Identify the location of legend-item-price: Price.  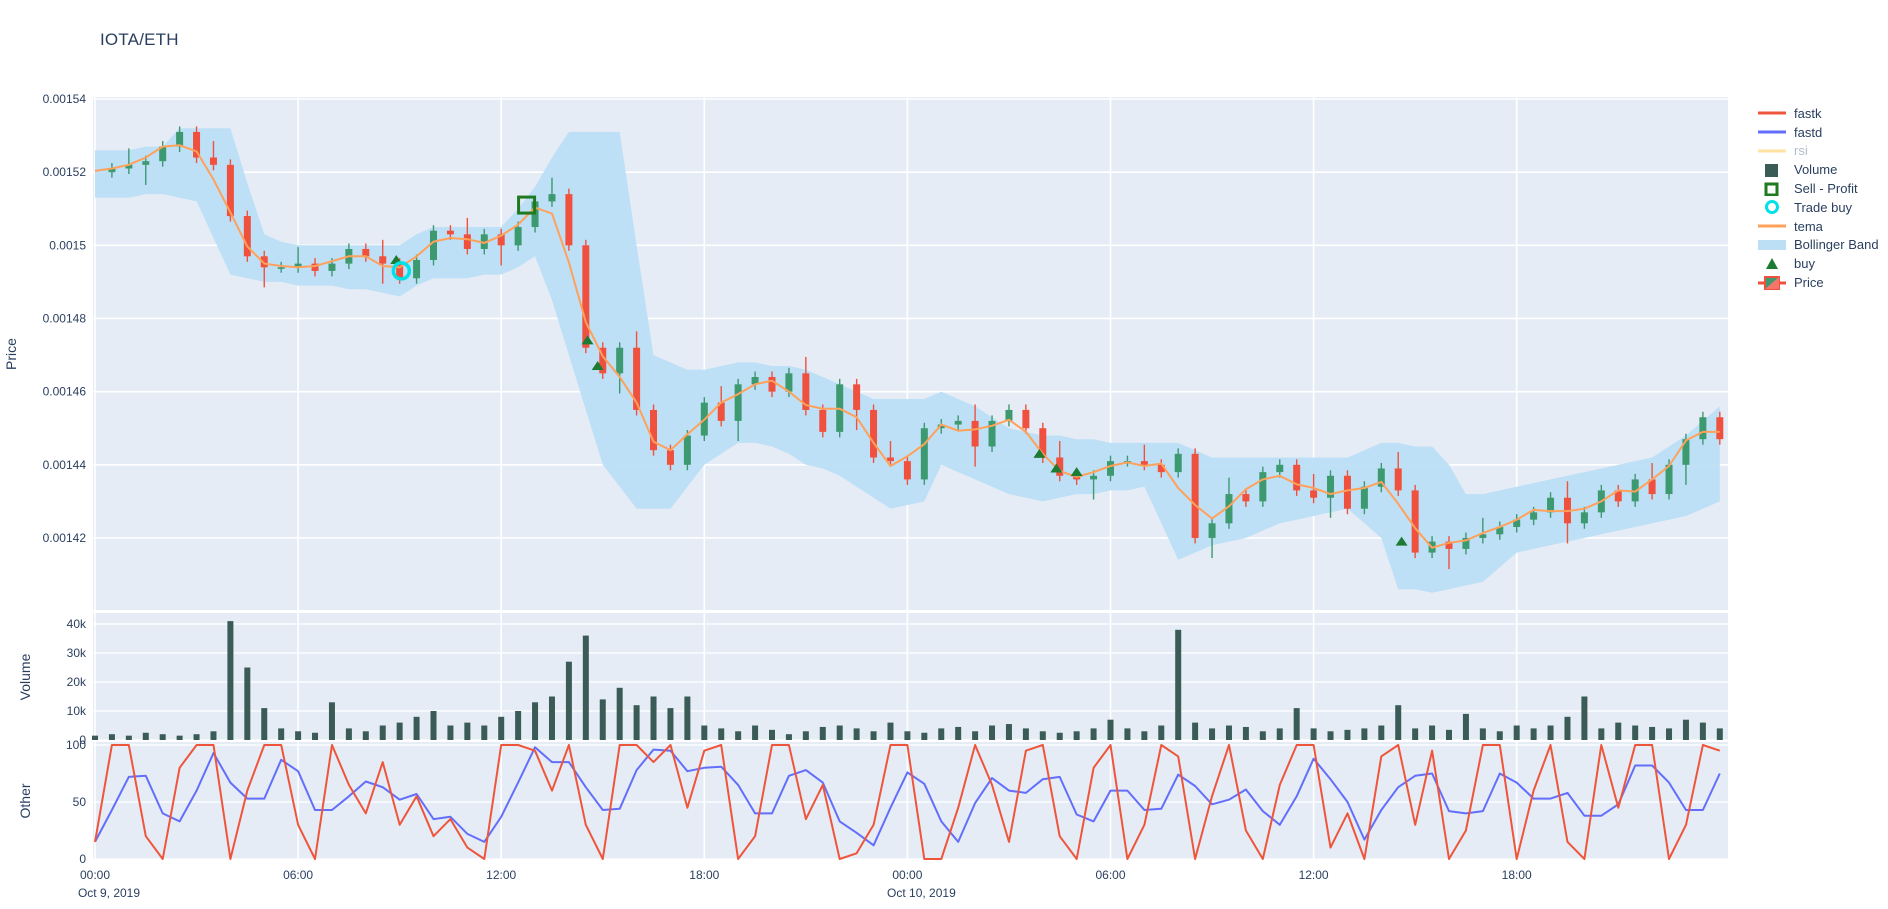
(1822, 282).